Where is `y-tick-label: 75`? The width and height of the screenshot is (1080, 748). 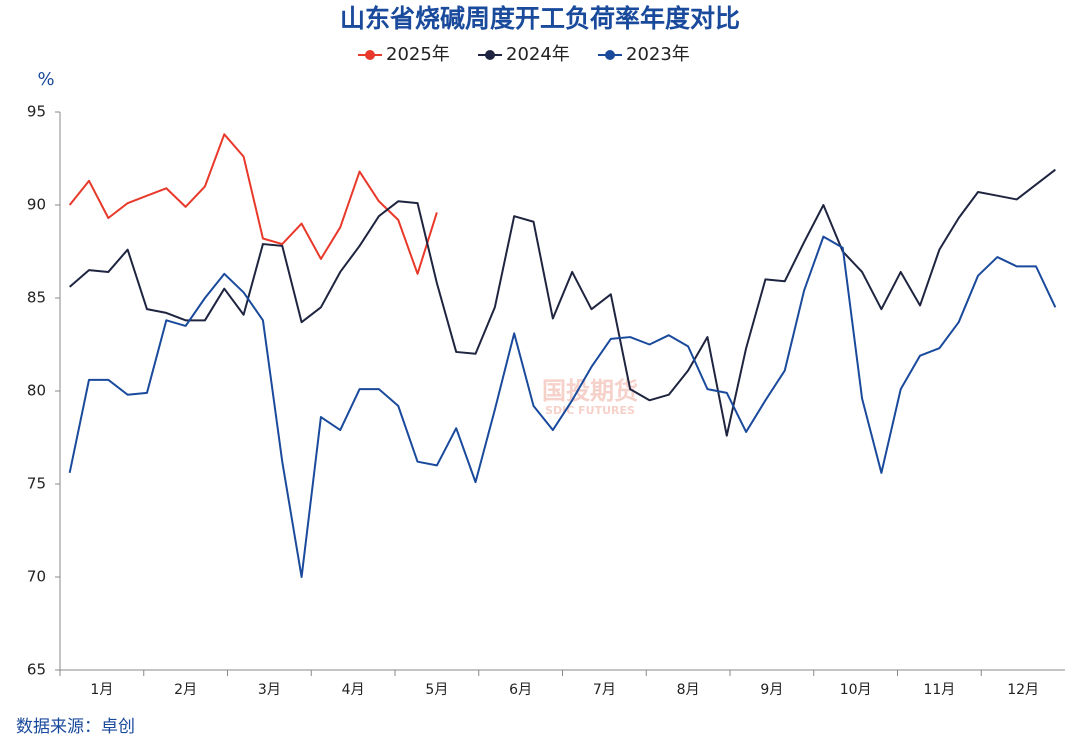
y-tick-label: 75 is located at coordinates (36, 484).